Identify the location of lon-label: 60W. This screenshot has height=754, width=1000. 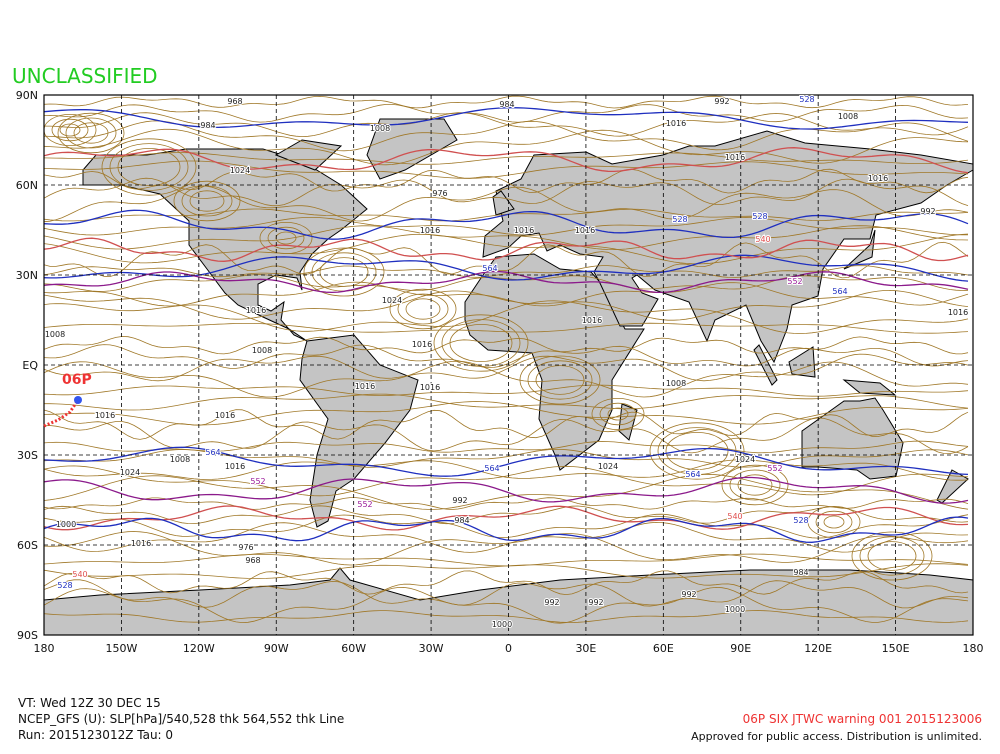
(353, 648).